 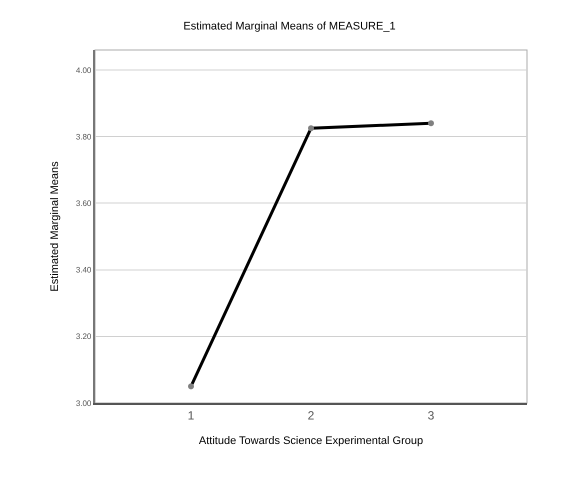 I want to click on x-axis-title: Attitude Towards Science Experimental Group, so click(x=311, y=441).